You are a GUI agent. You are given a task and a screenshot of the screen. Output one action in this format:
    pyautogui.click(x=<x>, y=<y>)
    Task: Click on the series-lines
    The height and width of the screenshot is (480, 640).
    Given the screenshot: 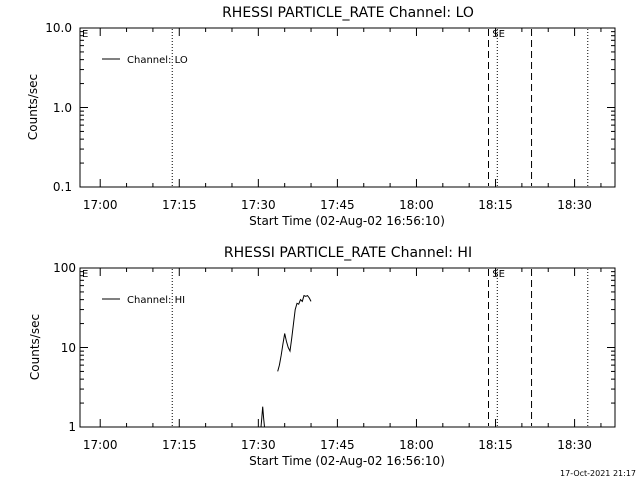 What is the action you would take?
    pyautogui.click(x=286, y=361)
    